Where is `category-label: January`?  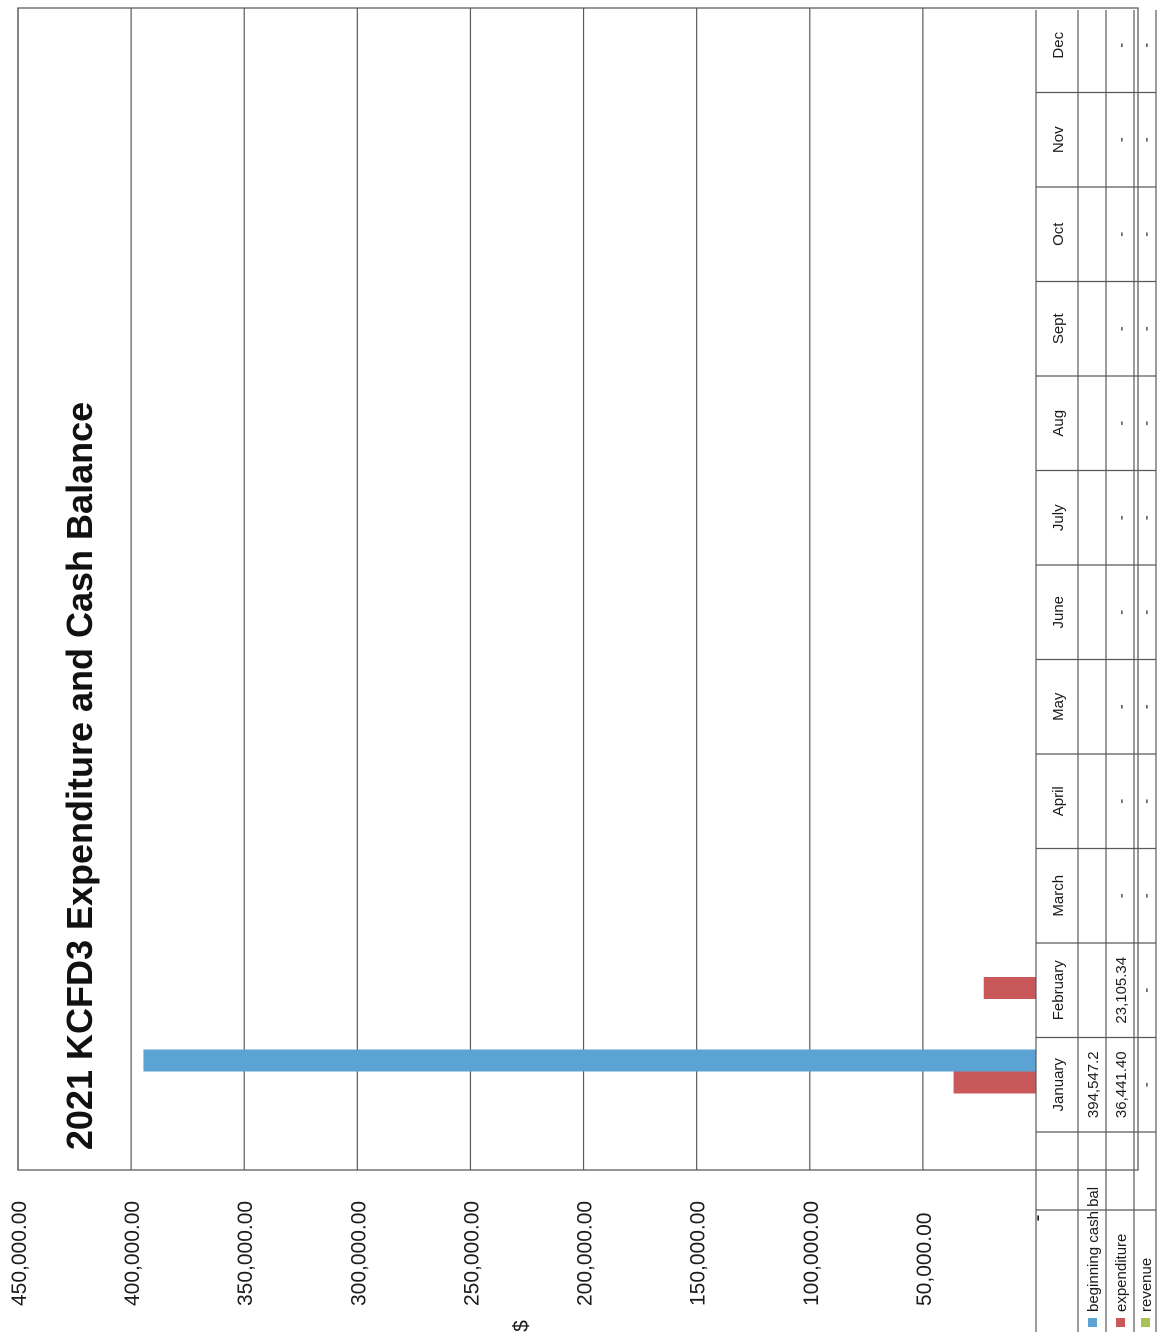
category-label: January is located at coordinates (1058, 1085).